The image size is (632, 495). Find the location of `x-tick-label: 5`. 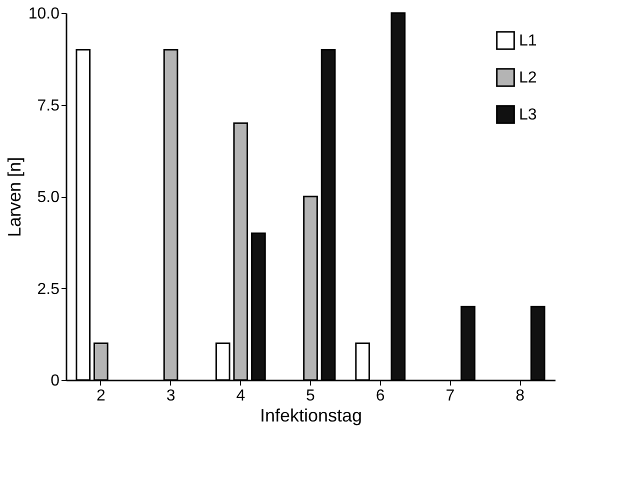

x-tick-label: 5 is located at coordinates (311, 396).